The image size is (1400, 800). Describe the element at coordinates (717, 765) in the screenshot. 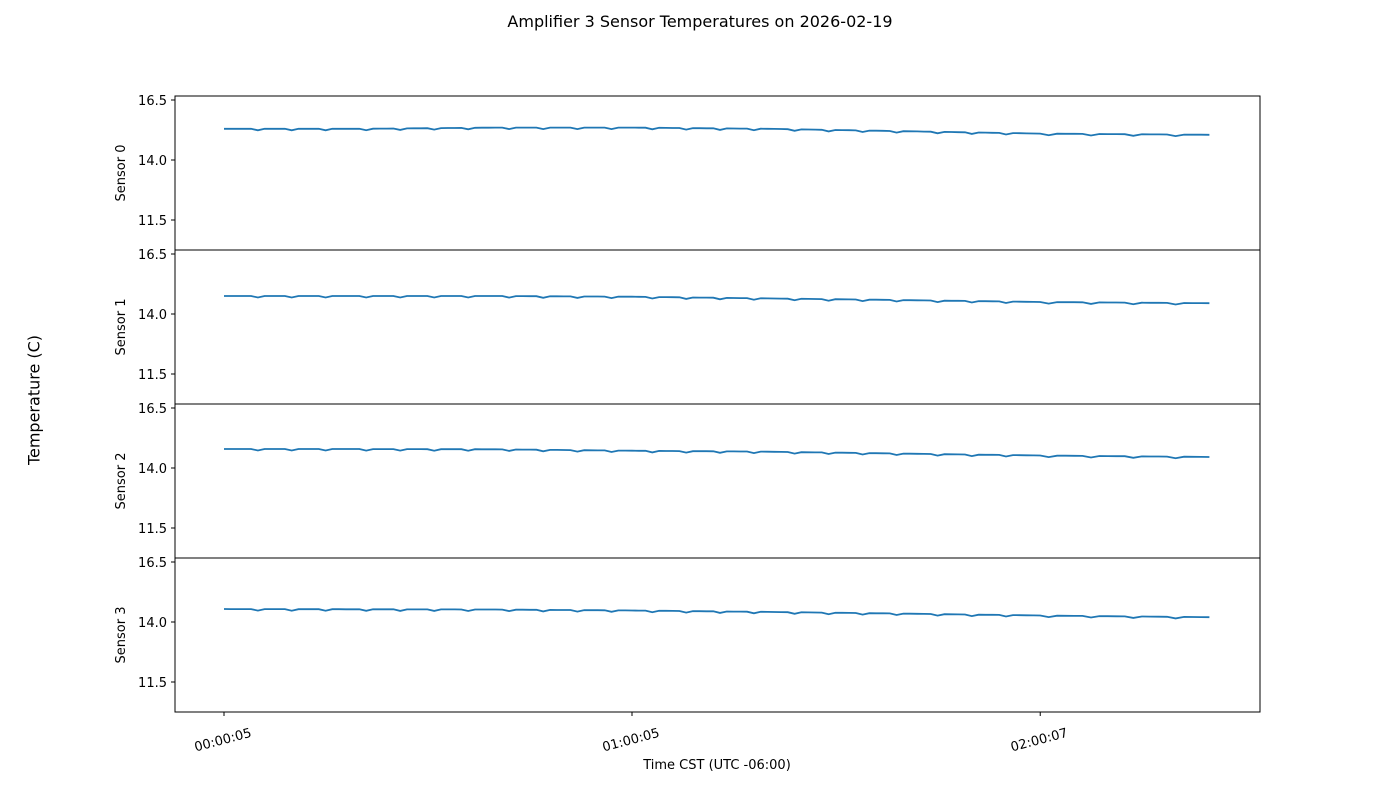

I see `x-axis-label: Time CST (UTC -06:00)` at that location.